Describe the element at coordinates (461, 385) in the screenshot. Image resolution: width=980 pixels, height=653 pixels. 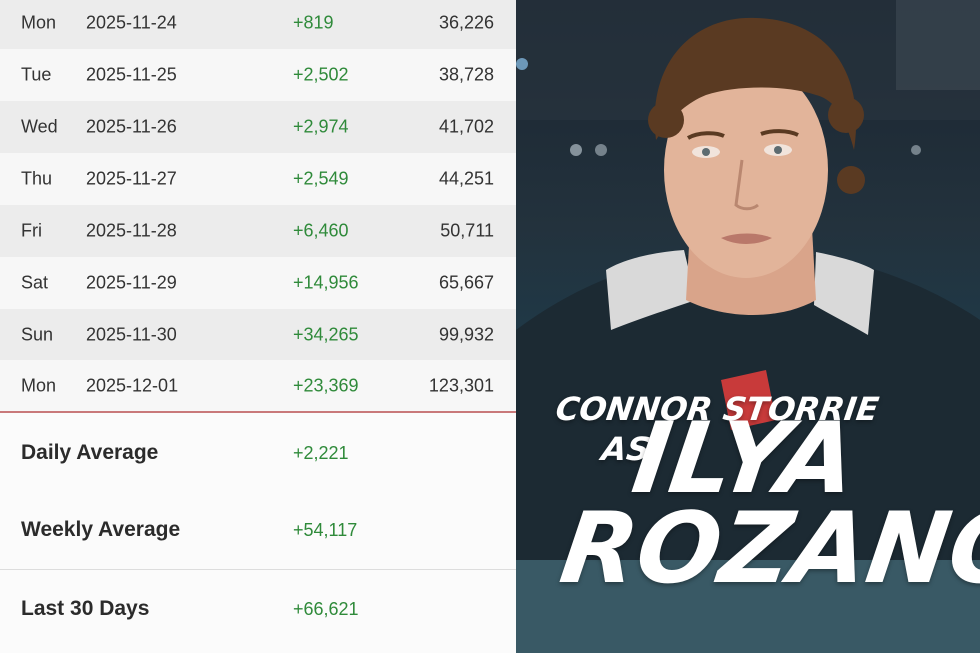
I see `row-total: 123,301` at that location.